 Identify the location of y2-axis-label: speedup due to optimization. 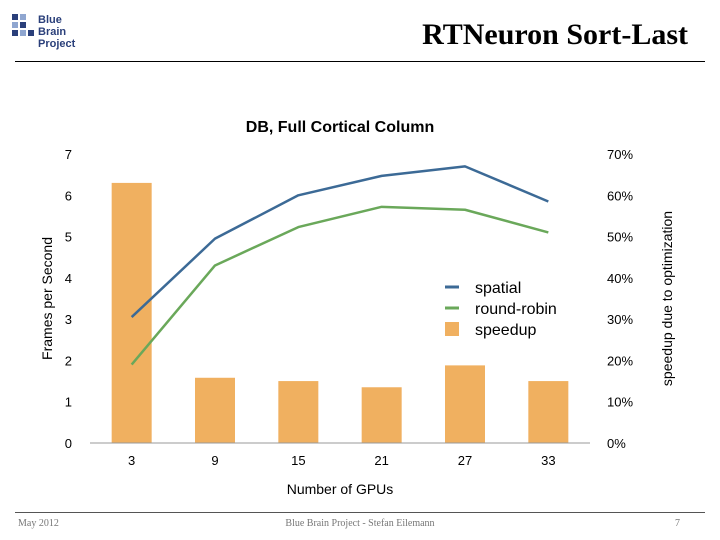
(667, 298).